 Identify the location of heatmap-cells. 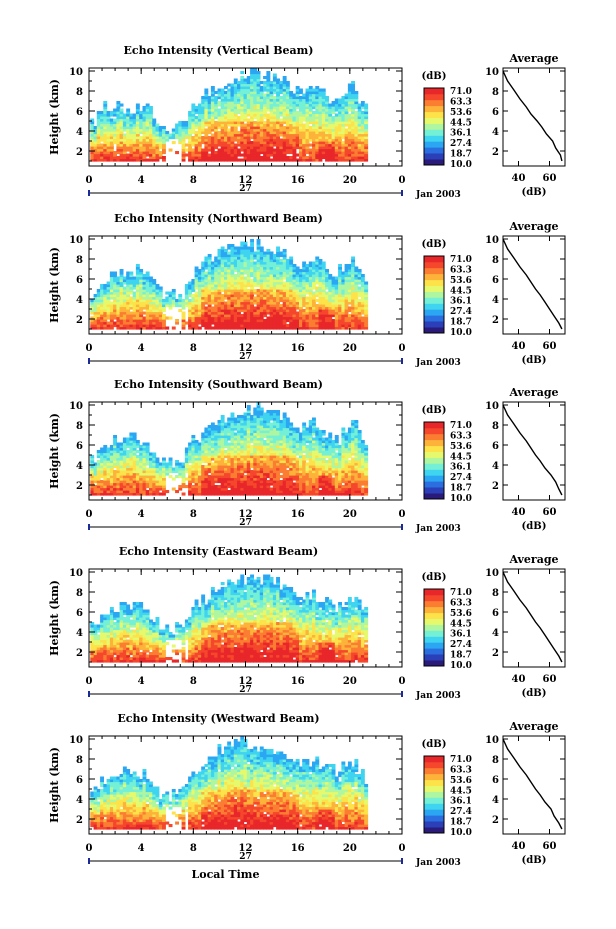
(229, 115).